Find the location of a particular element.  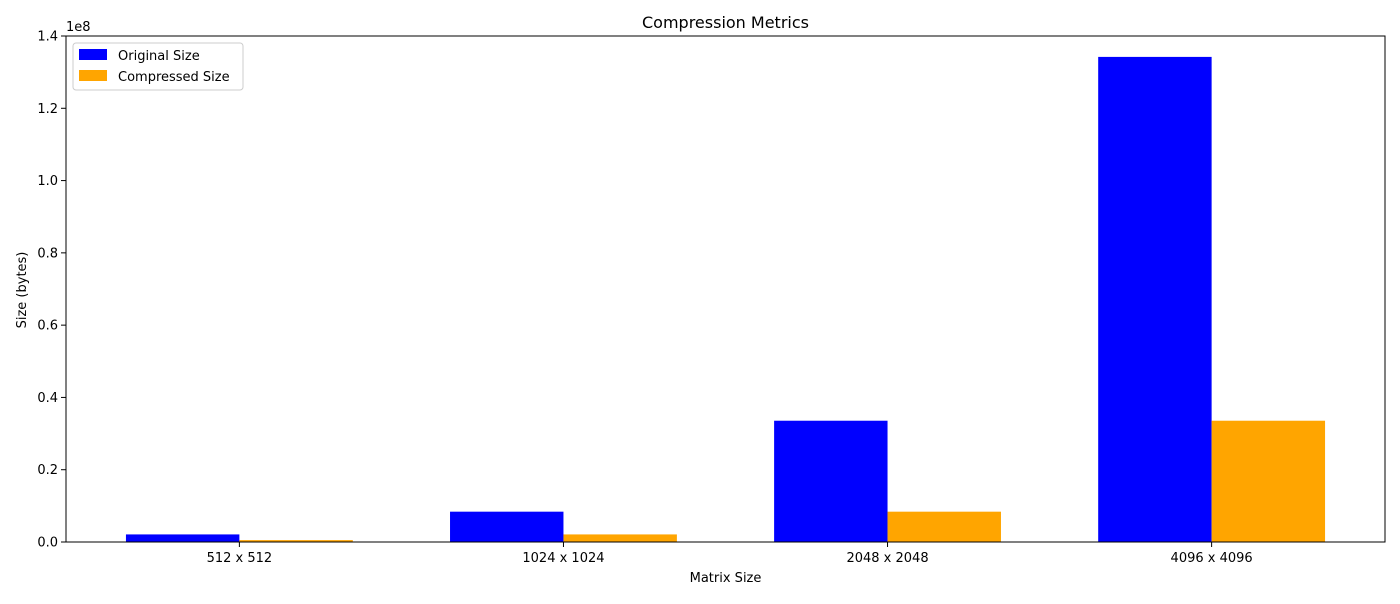

y-tick-label: 1.2 is located at coordinates (47, 109).